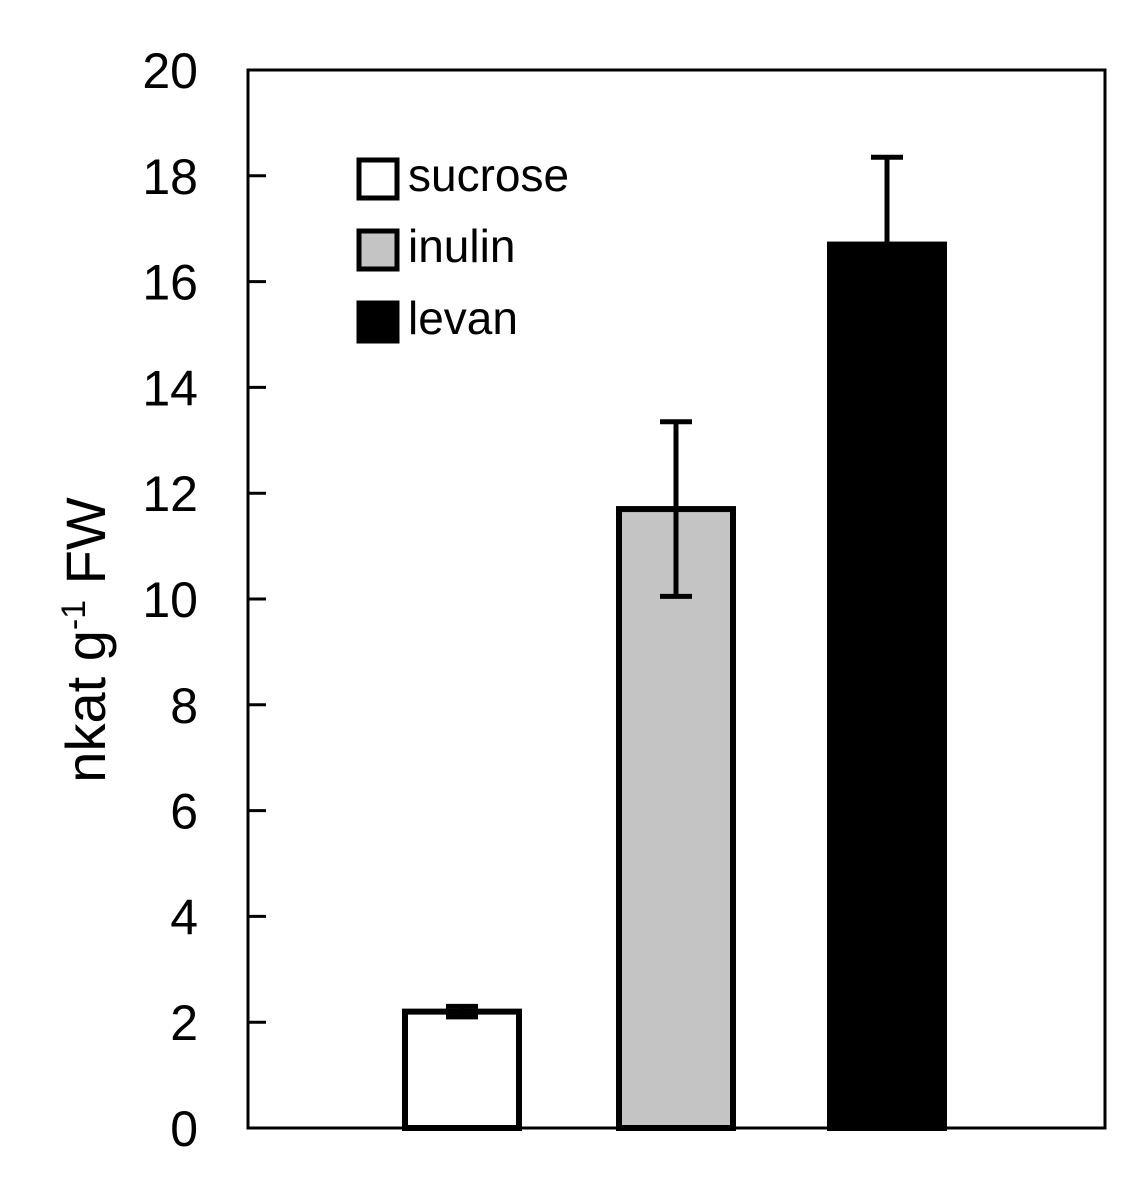 This screenshot has width=1139, height=1192. What do you see at coordinates (378, 322) in the screenshot?
I see `legend-swatch-levan` at bounding box center [378, 322].